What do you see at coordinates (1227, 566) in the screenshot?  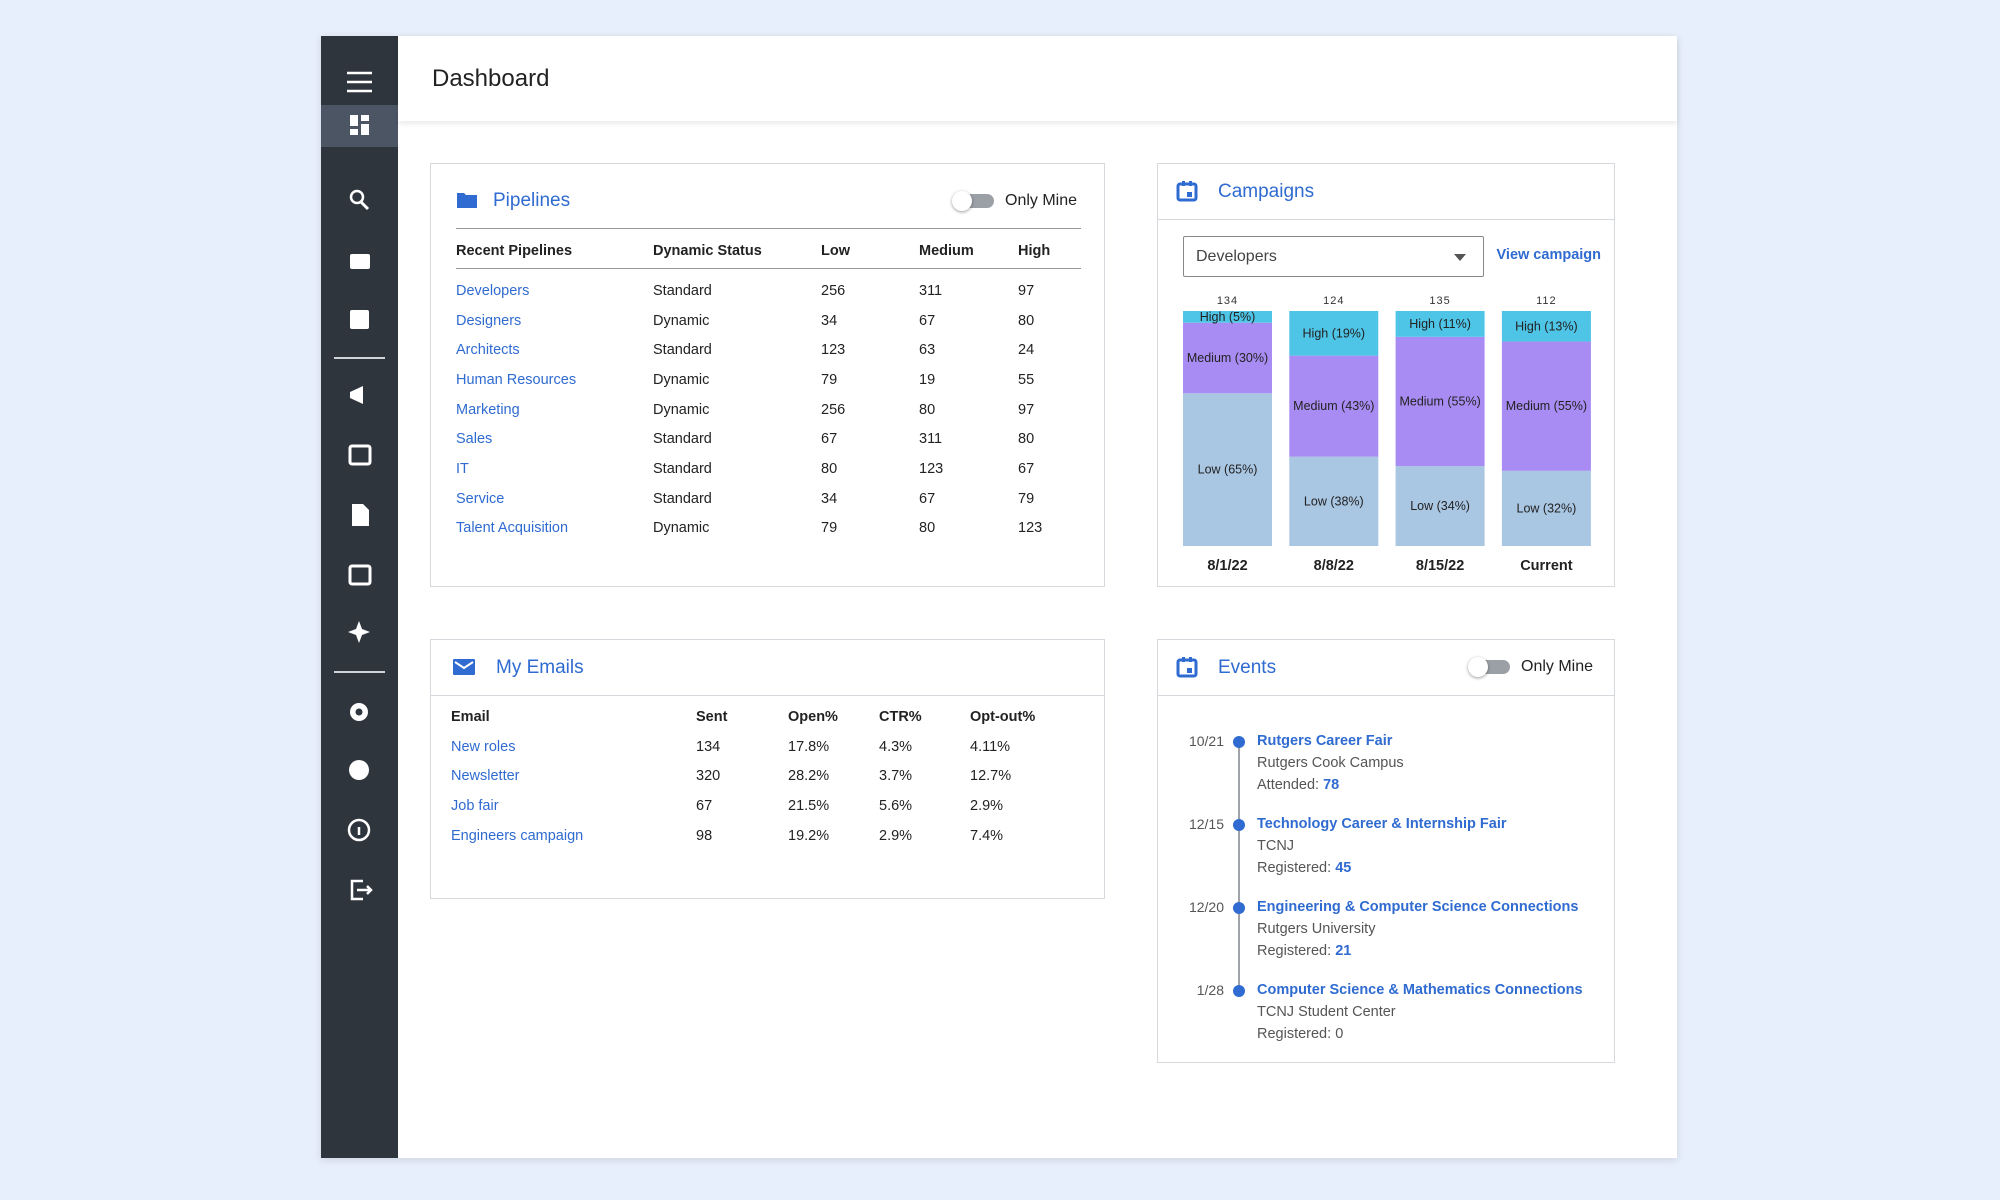 I see `x-tick-label: 8/1/22` at bounding box center [1227, 566].